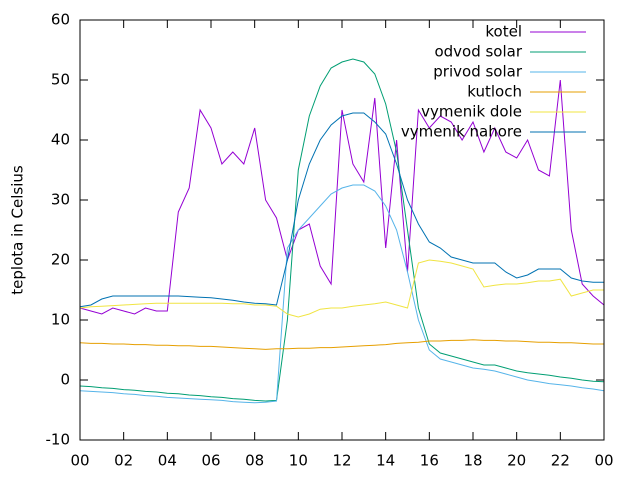 The width and height of the screenshot is (640, 480). Describe the element at coordinates (60, 140) in the screenshot. I see `y-tick-label: 40` at that location.